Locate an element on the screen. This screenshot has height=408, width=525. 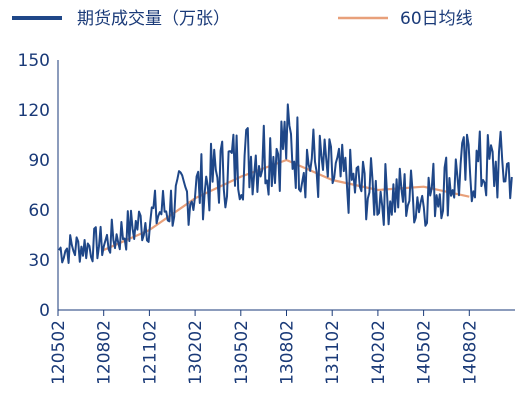
y-tick-label: 30 is located at coordinates (39, 261).